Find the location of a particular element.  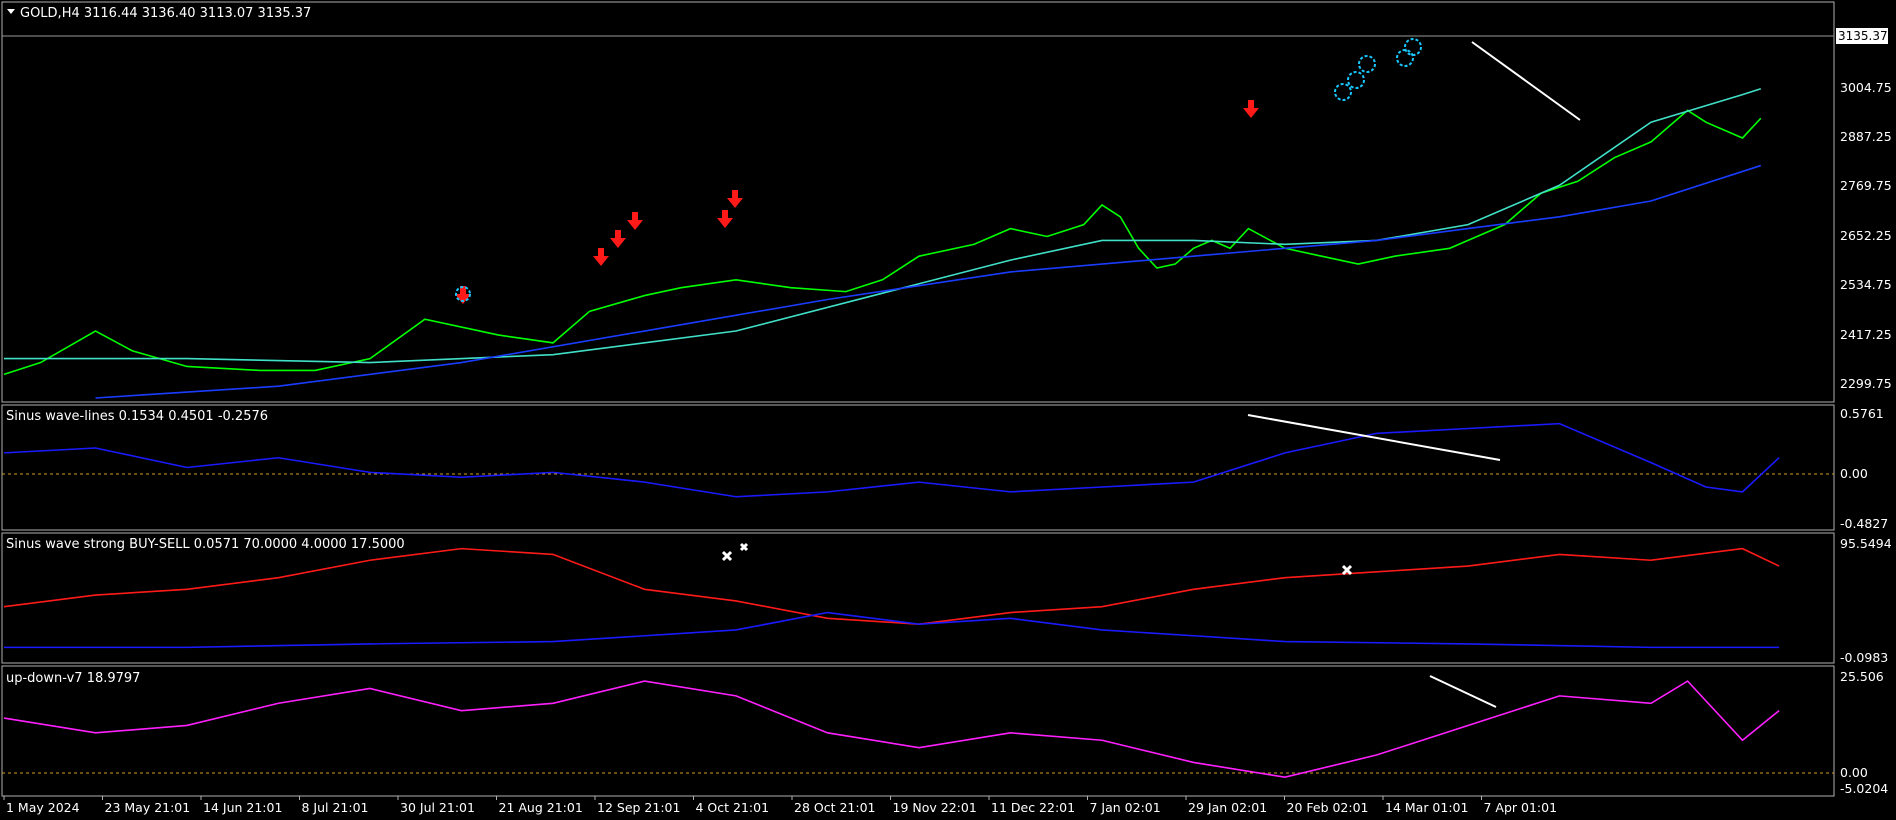

main-y-tick: 2769.75 is located at coordinates (1866, 185).